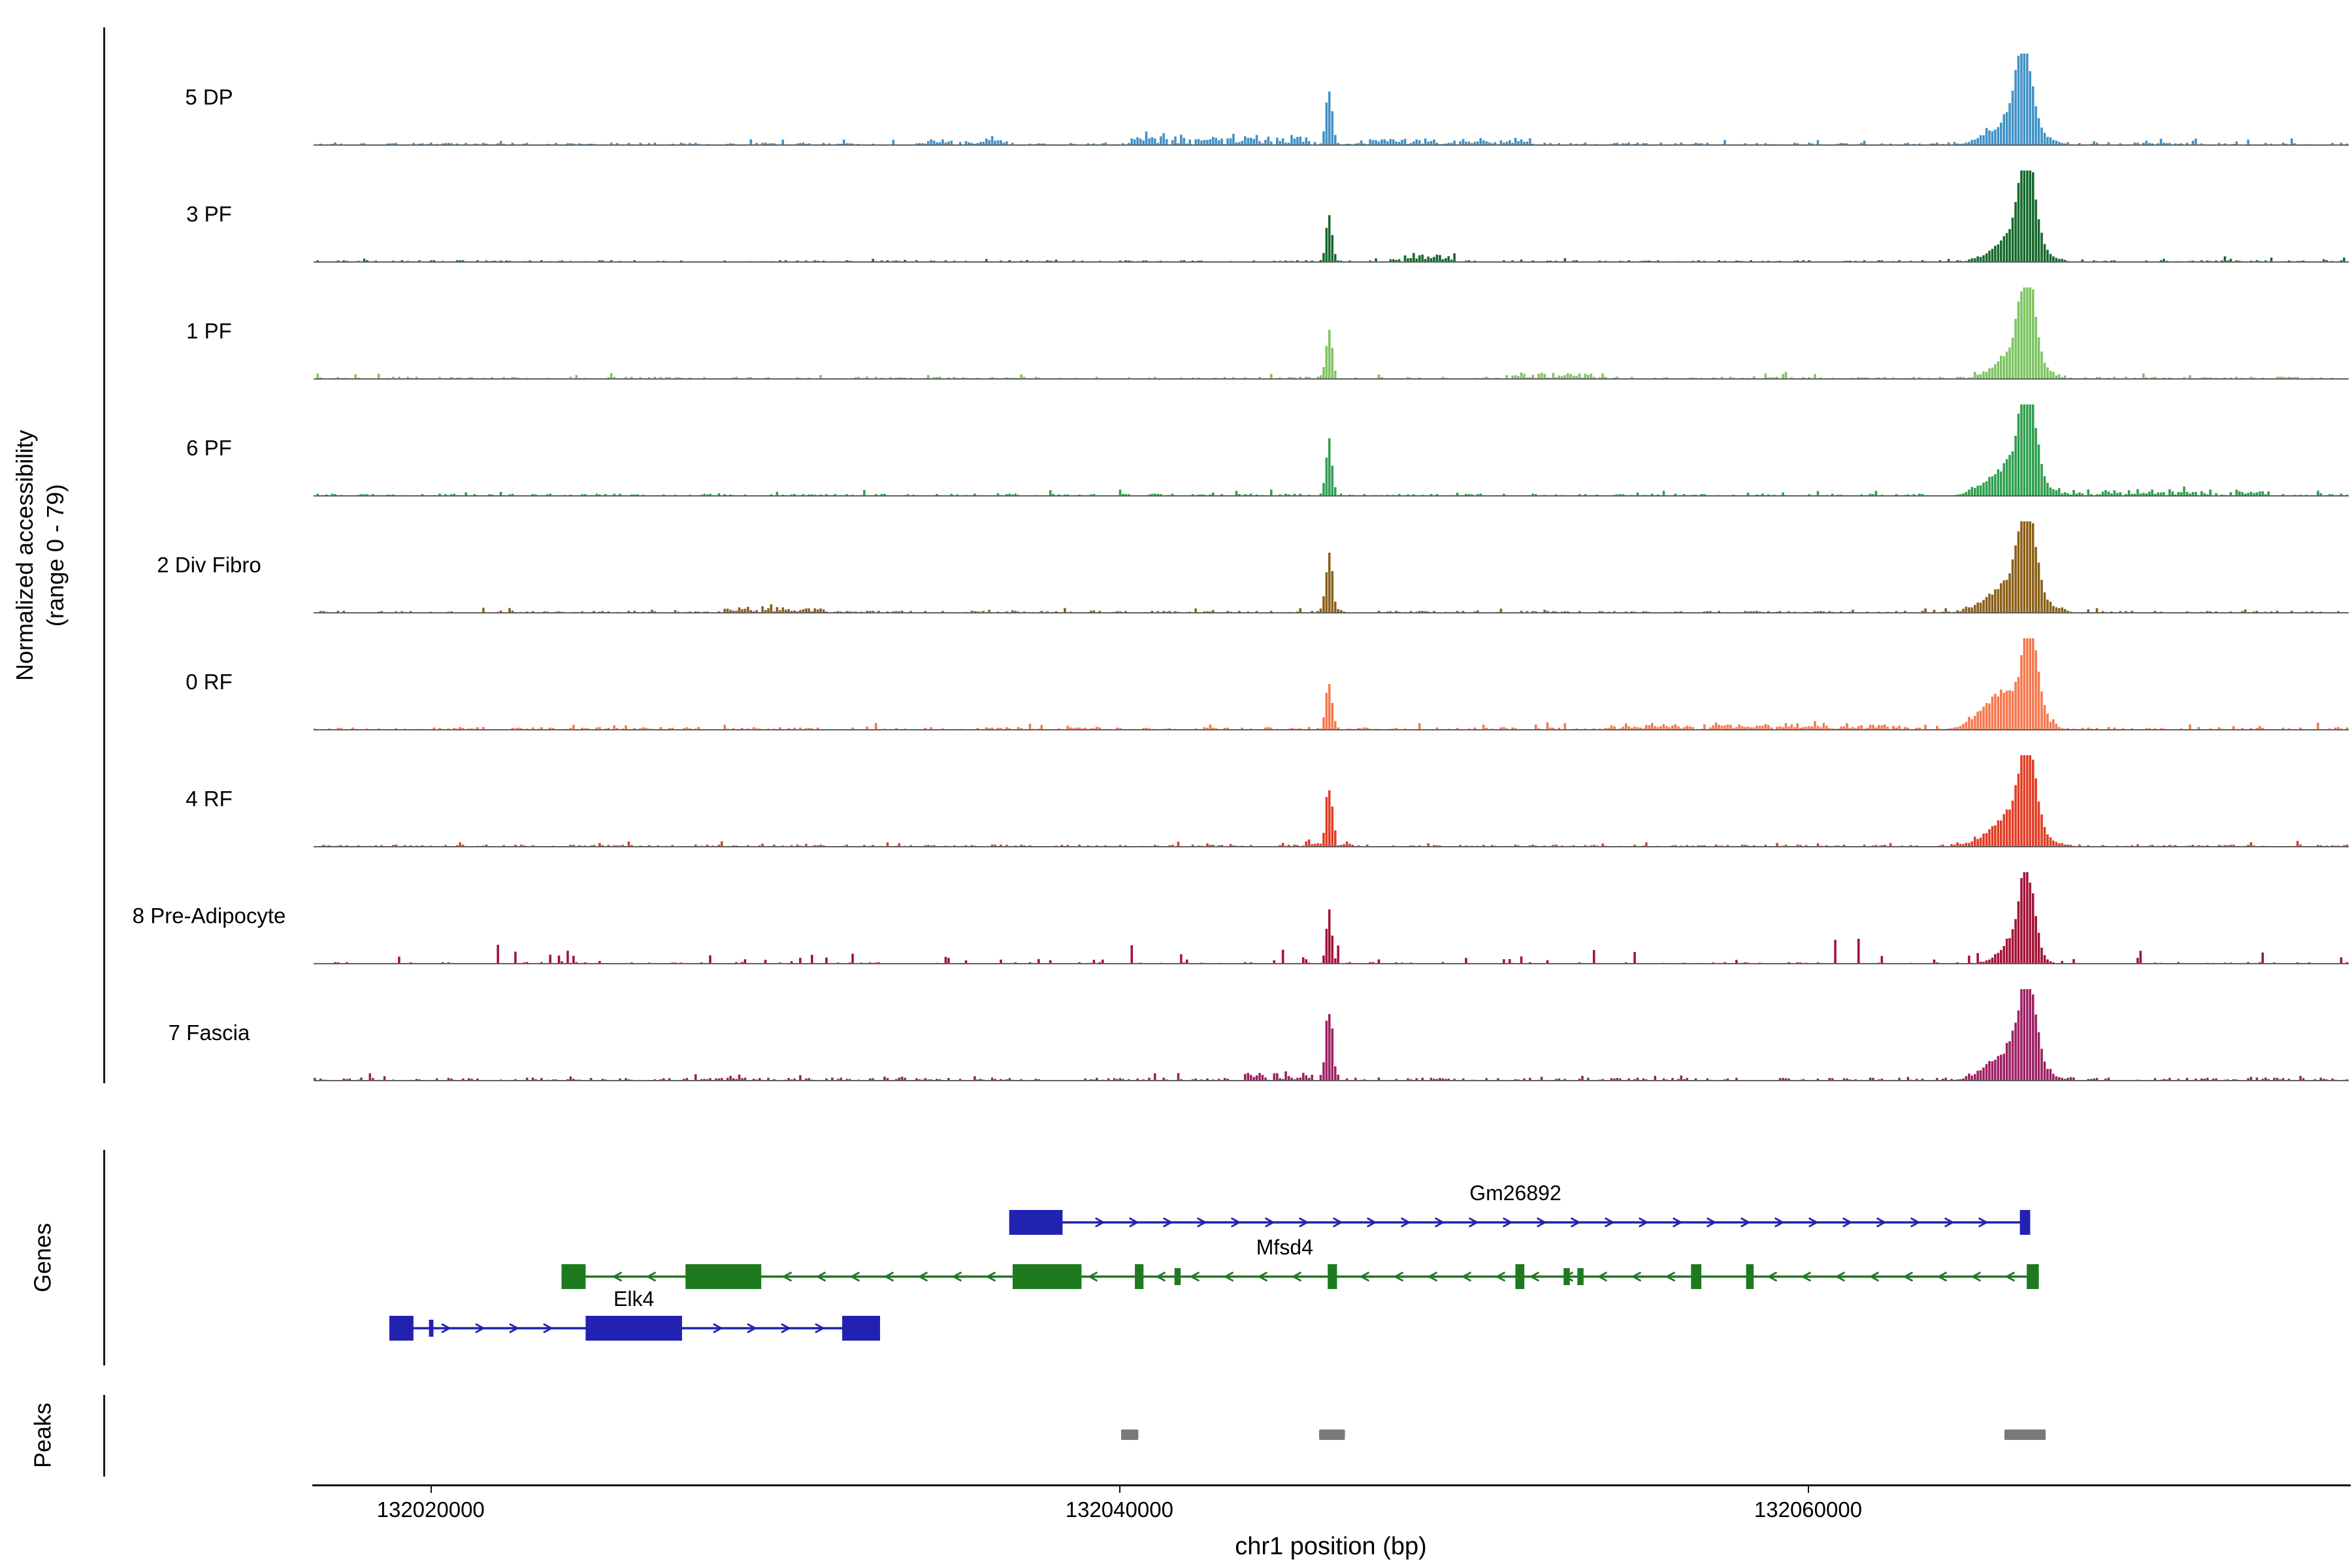  I want to click on track-row: 3 PF, so click(1176, 229).